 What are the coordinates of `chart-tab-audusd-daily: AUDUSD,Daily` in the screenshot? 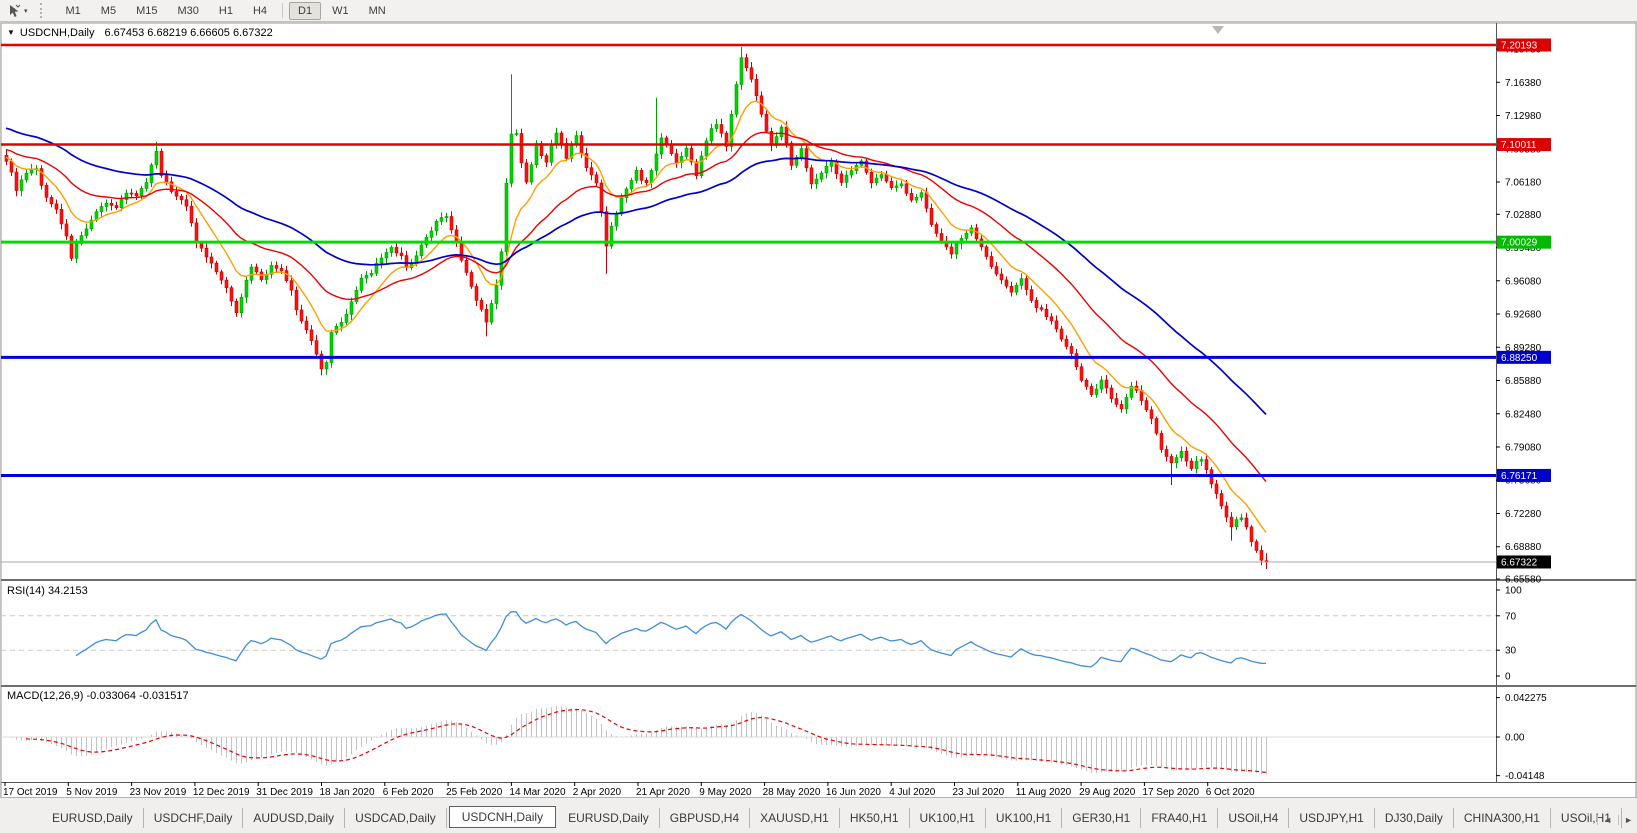 It's located at (294, 818).